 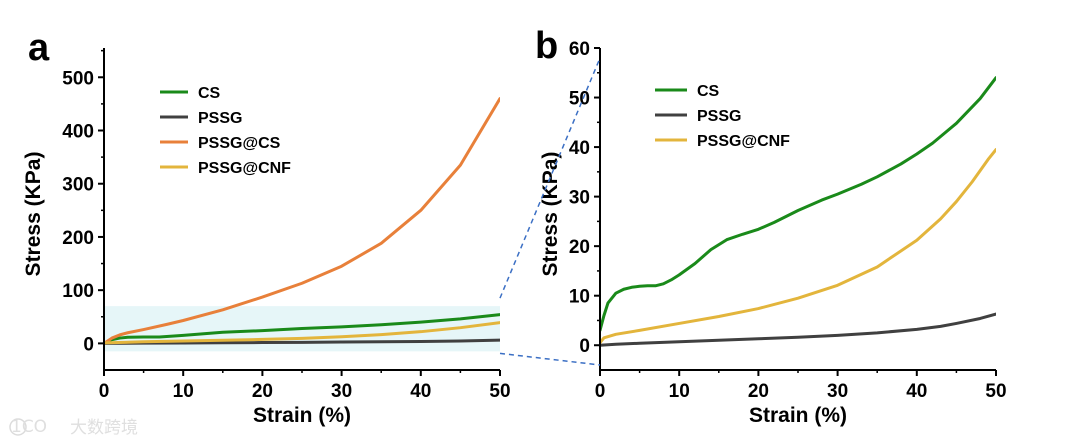 I want to click on y-tick-label: 30, so click(x=579, y=198).